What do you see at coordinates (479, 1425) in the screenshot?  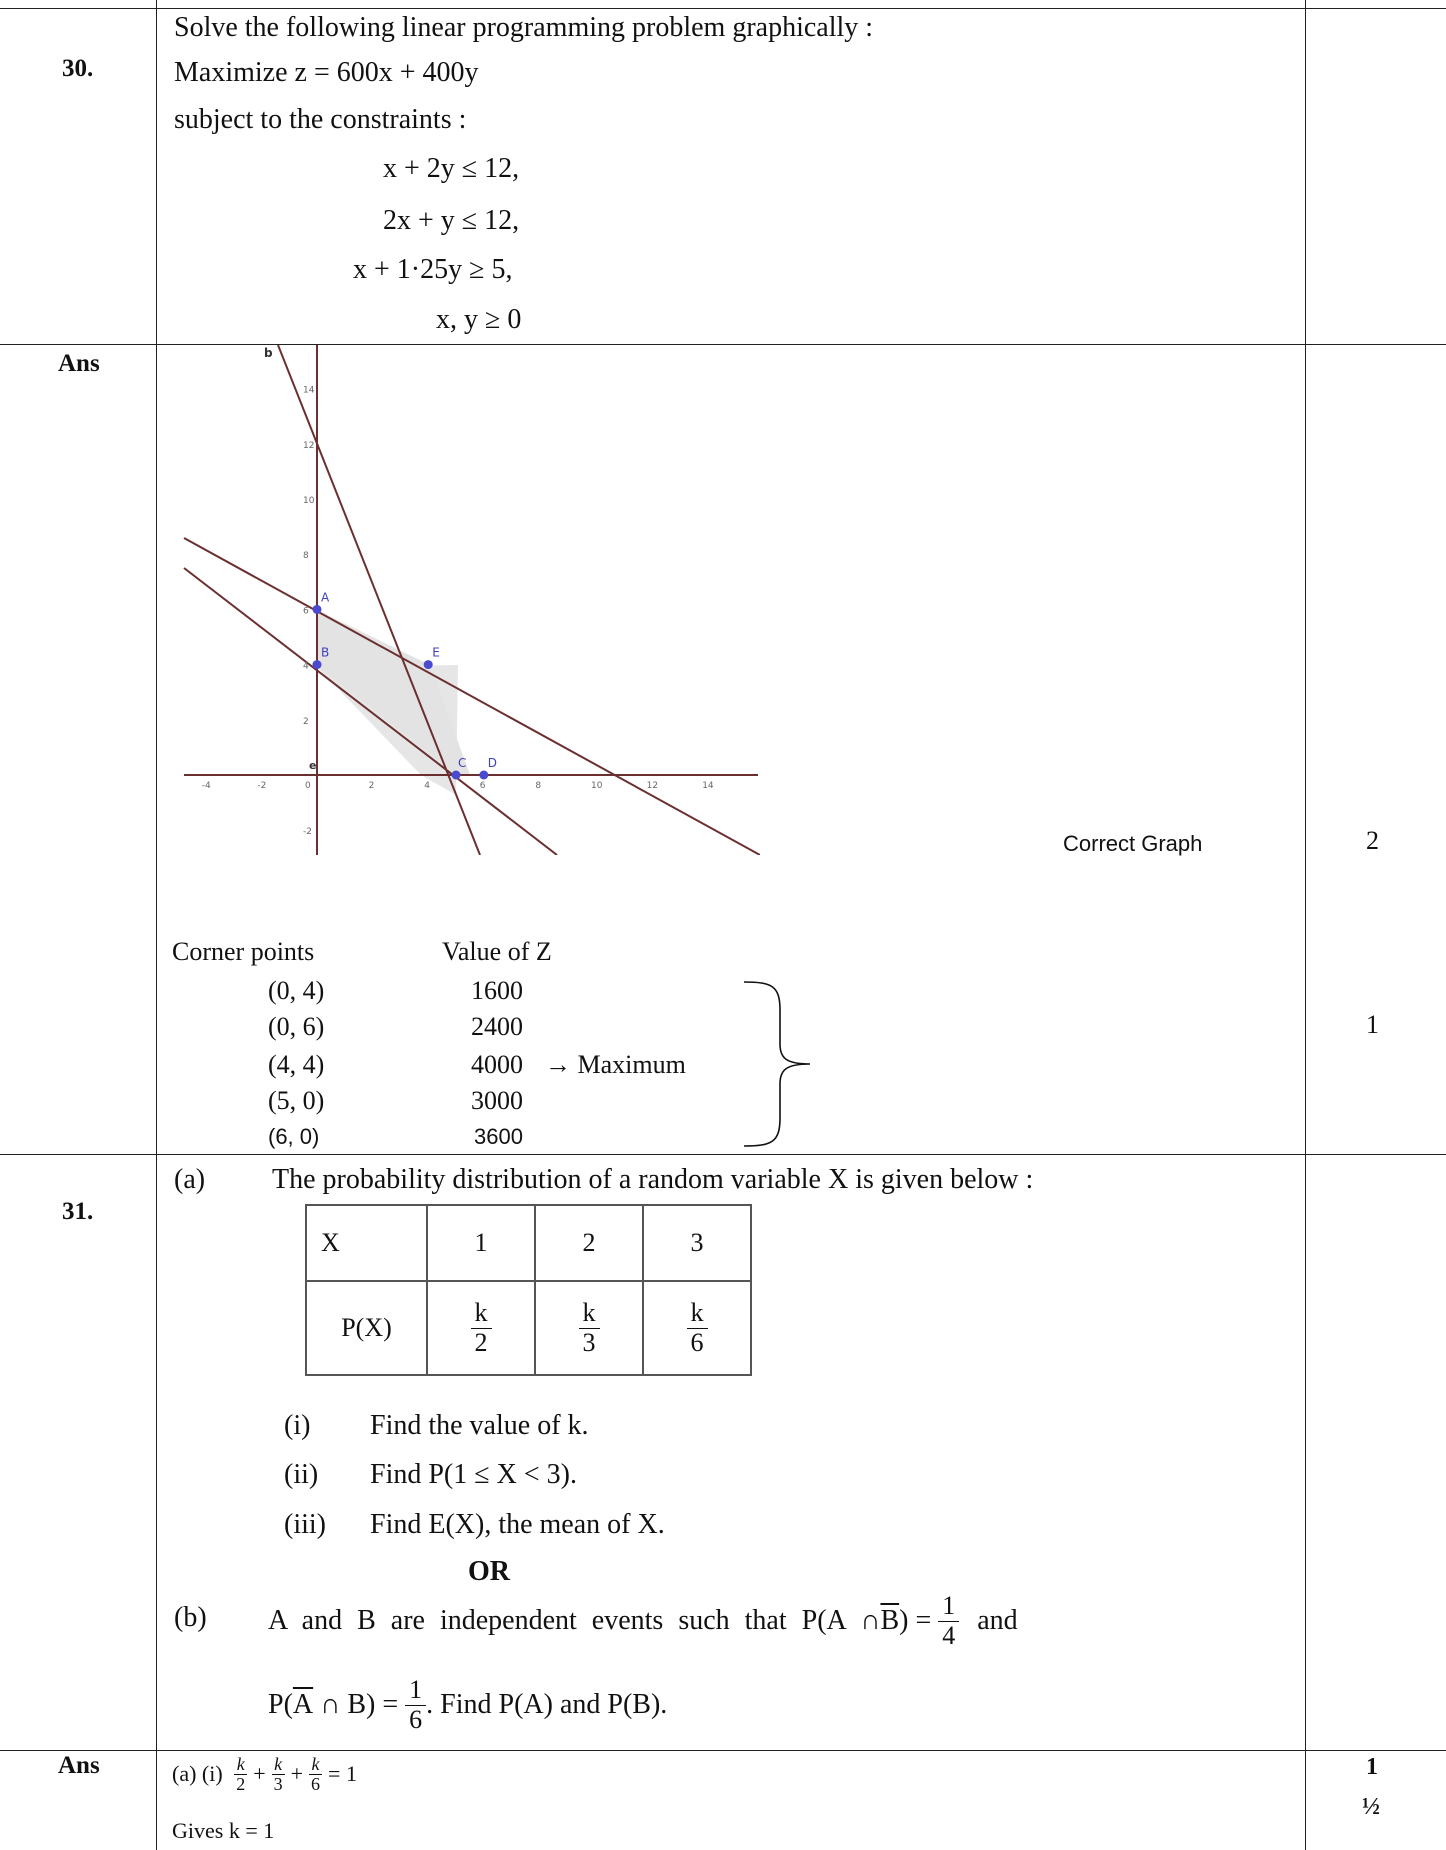 I see `sub-part-text: Find the value of k.` at bounding box center [479, 1425].